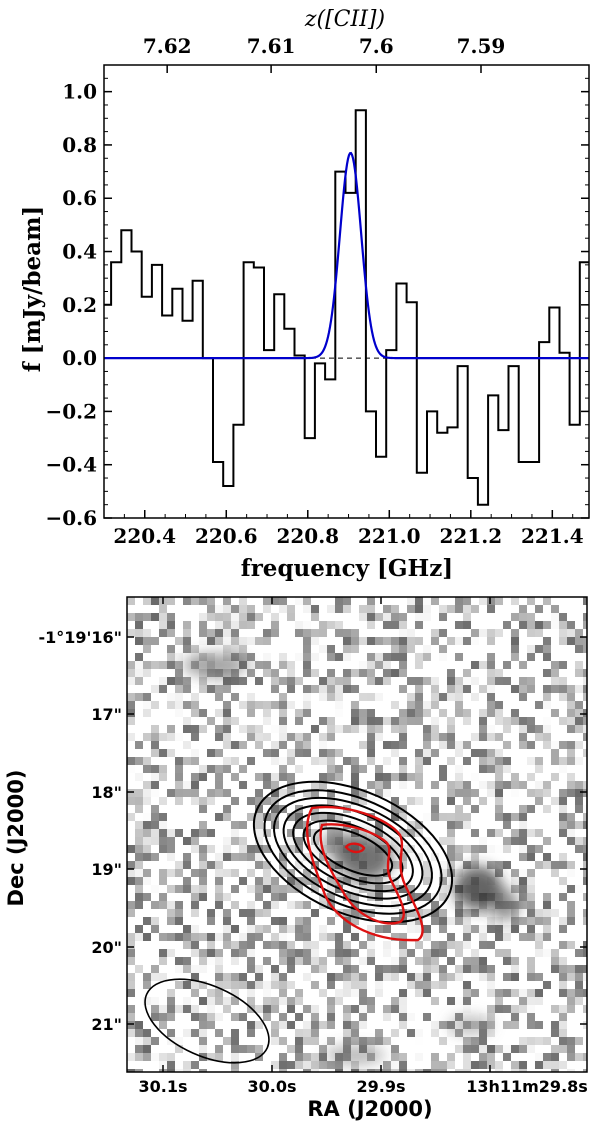 The height and width of the screenshot is (1124, 595). Describe the element at coordinates (389, 536) in the screenshot. I see `x-tick-label: 221.0` at that location.